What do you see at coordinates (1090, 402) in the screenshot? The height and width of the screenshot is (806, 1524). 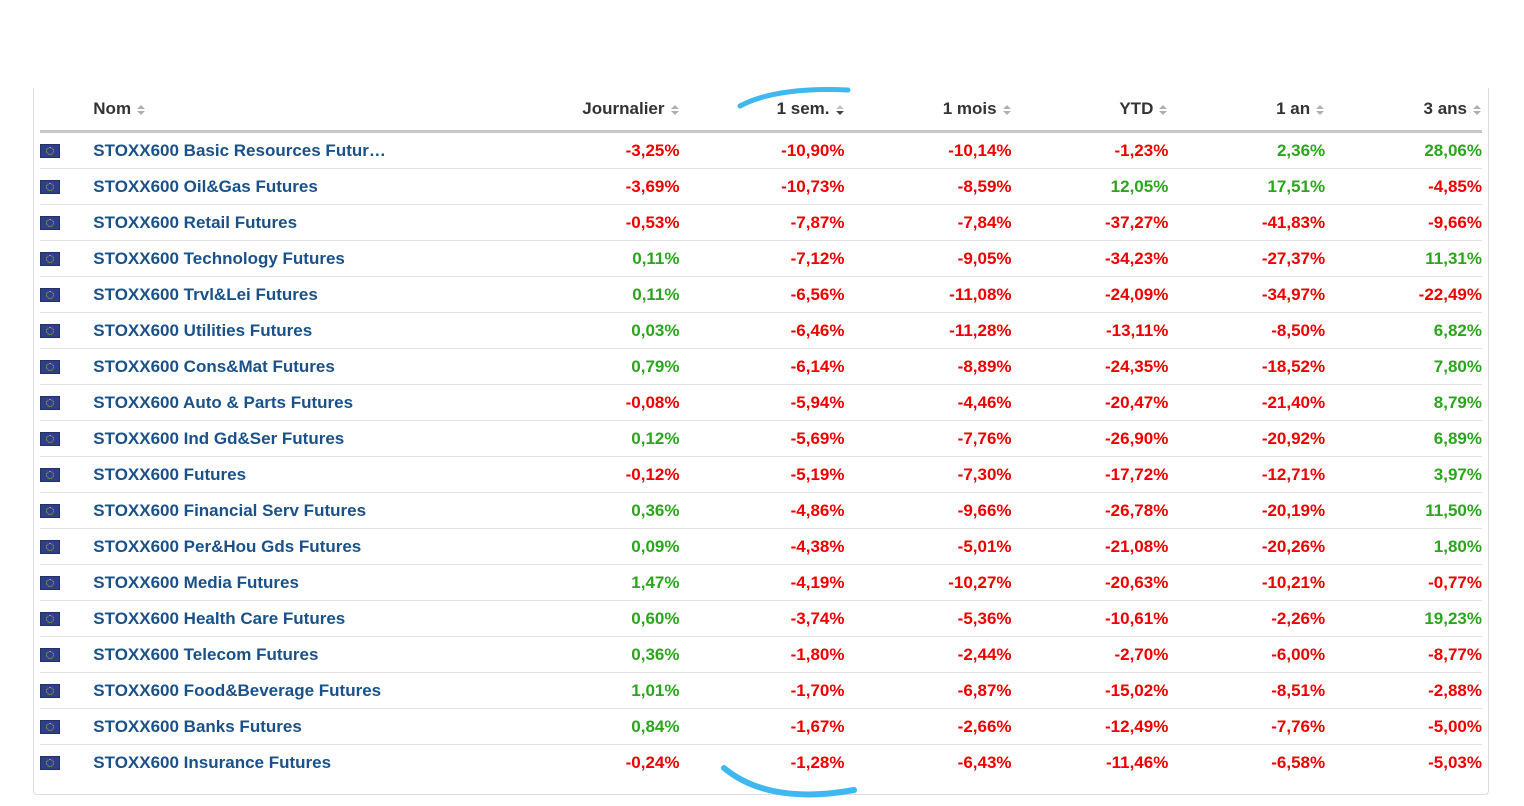 I see `performance-ytd-cell: -20,47%` at bounding box center [1090, 402].